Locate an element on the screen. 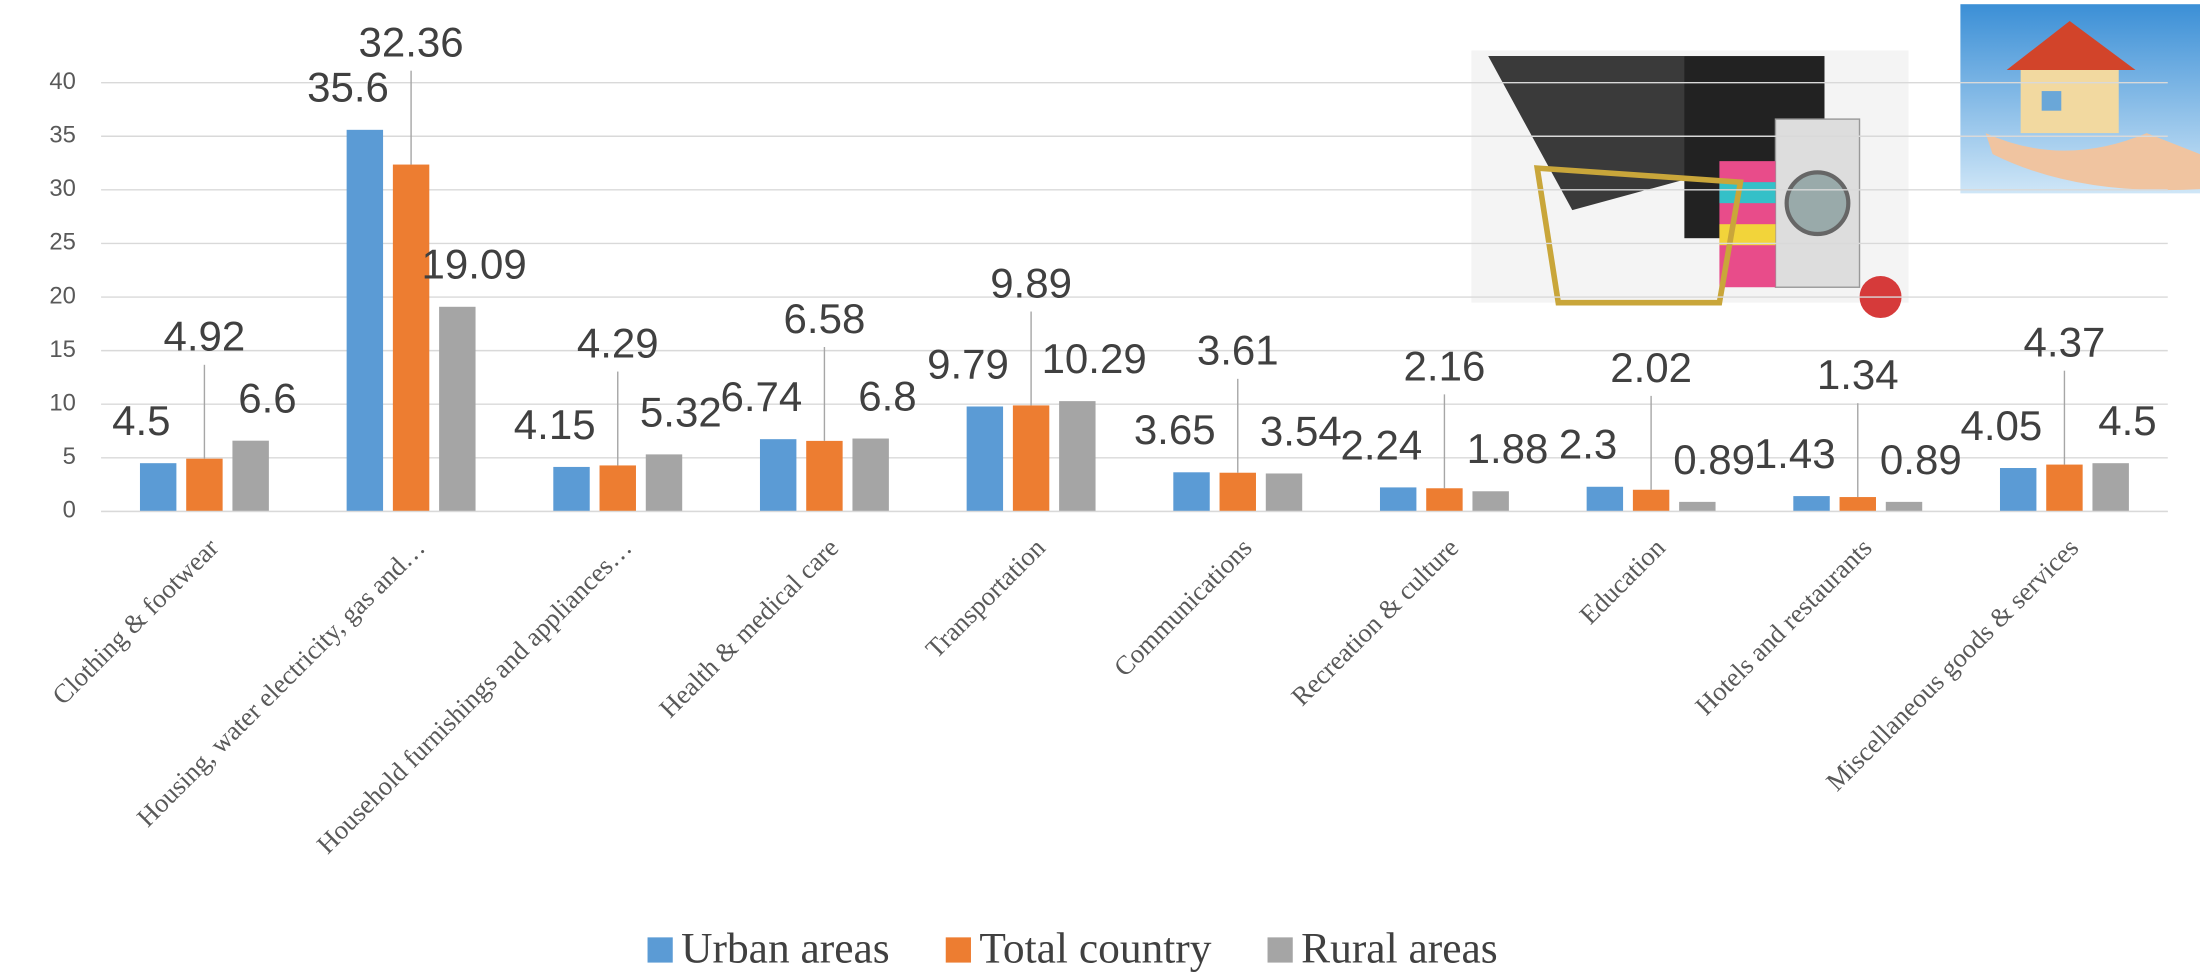  y-tick-label: 30 is located at coordinates (62, 188).